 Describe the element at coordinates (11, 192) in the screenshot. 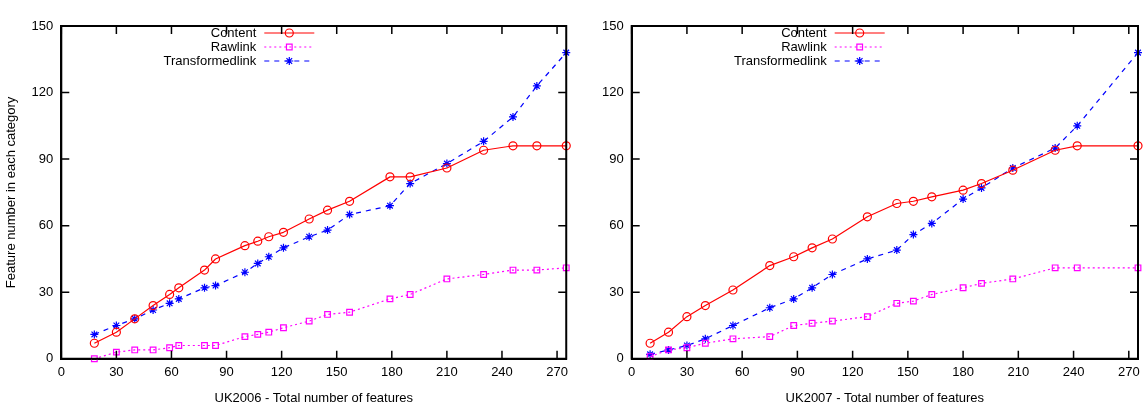

I see `y-axis-title: Feature number in each category` at that location.